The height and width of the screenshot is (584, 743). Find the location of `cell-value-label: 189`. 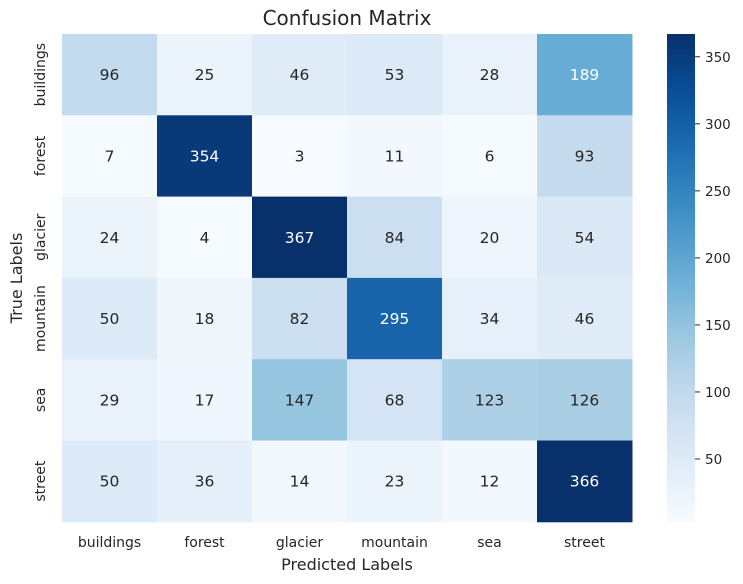

cell-value-label: 189 is located at coordinates (585, 75).